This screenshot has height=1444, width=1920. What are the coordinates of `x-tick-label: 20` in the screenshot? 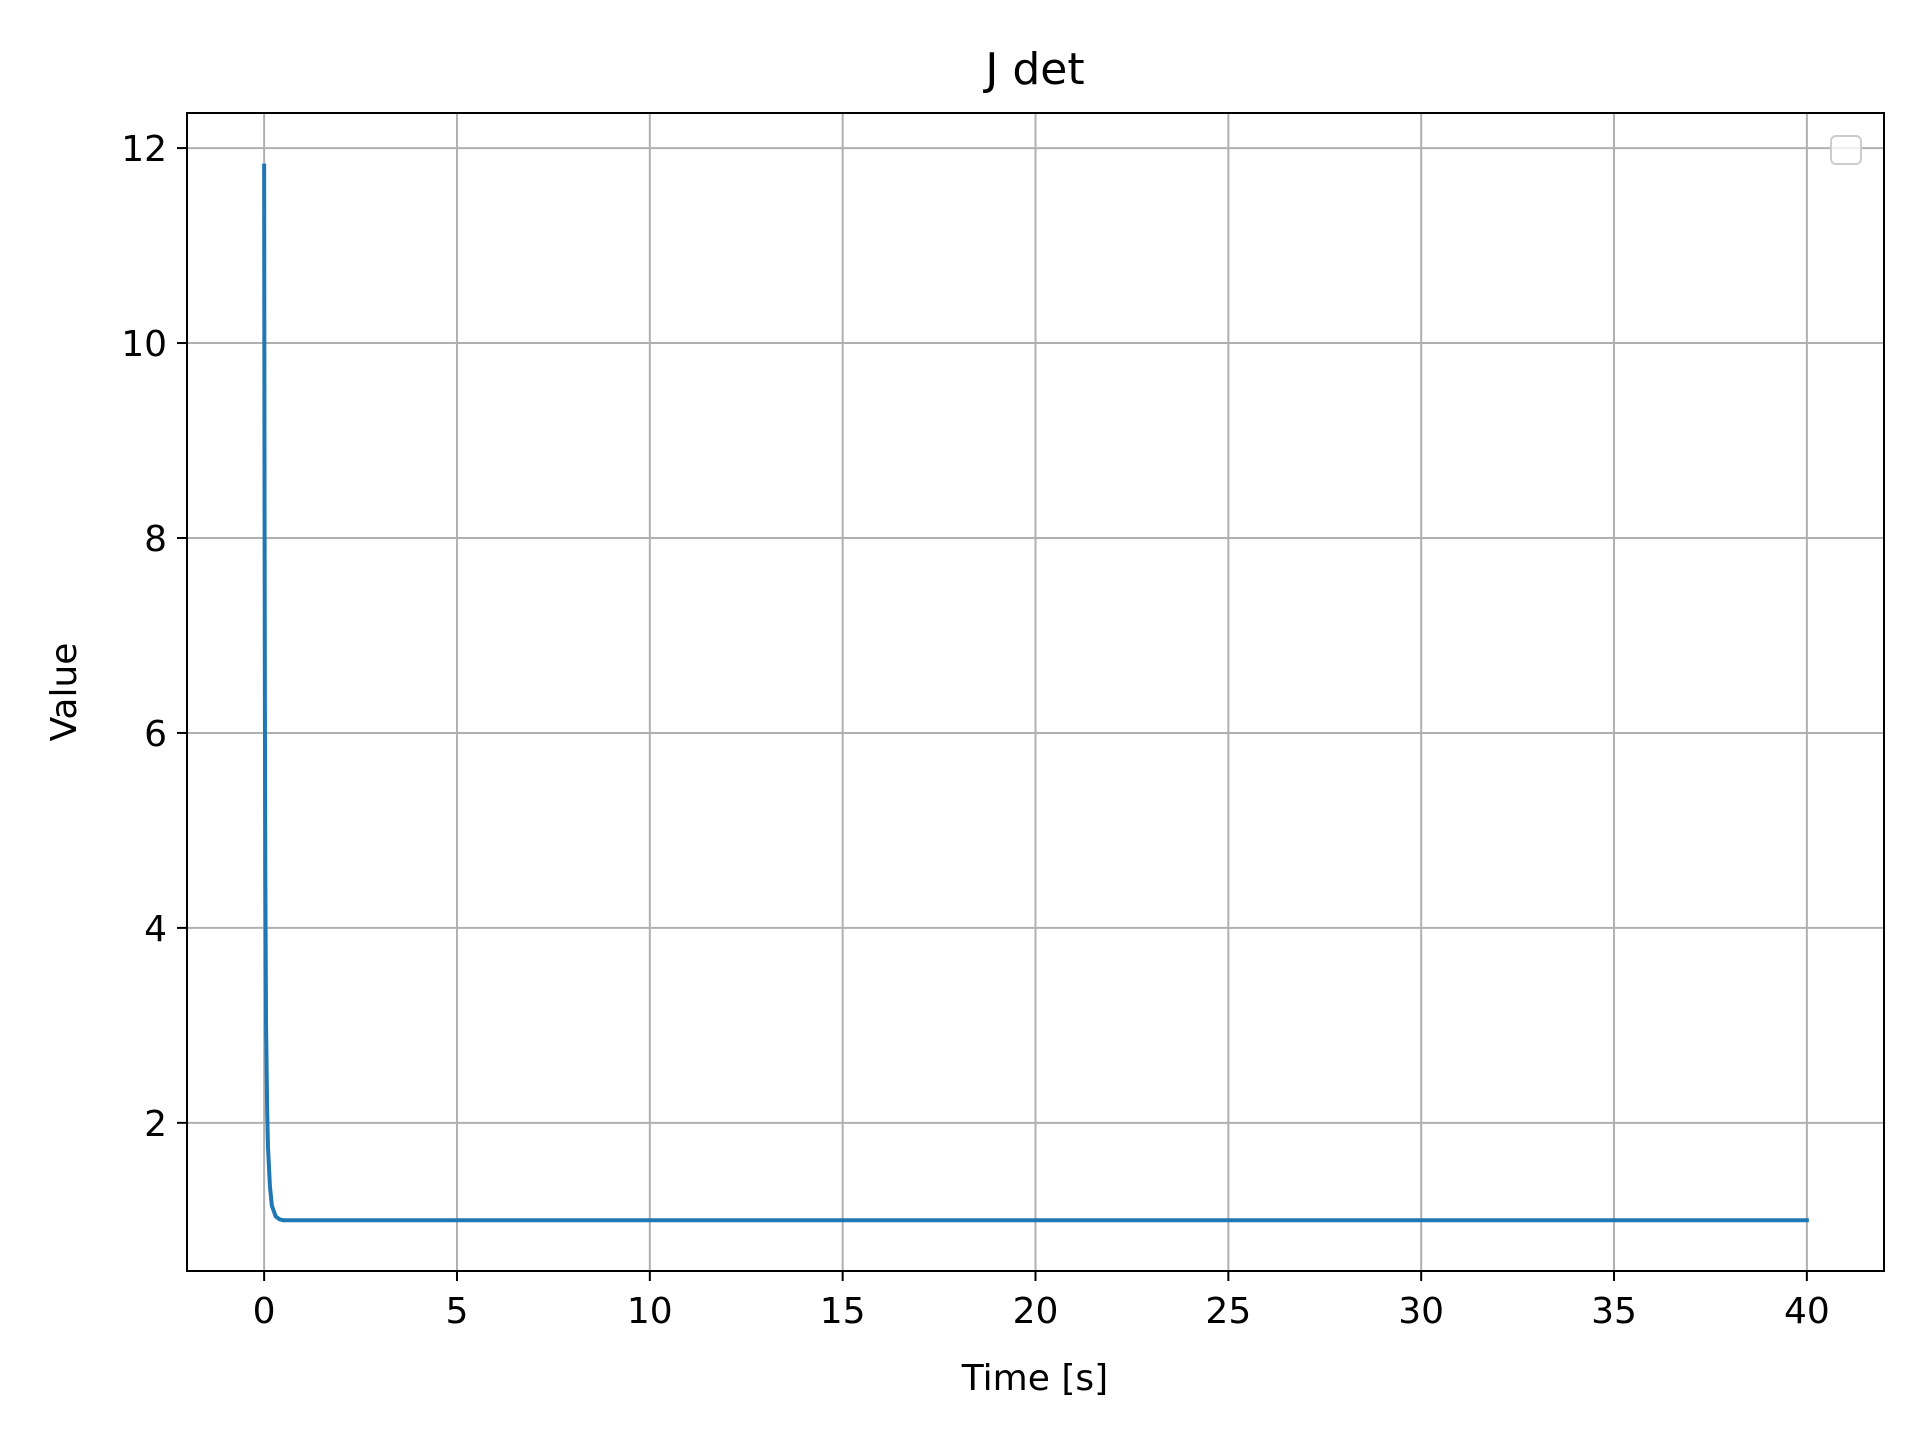 It's located at (1036, 1311).